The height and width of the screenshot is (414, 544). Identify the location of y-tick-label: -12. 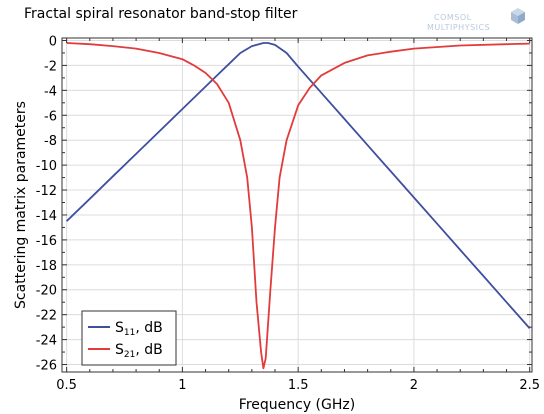
(46, 191).